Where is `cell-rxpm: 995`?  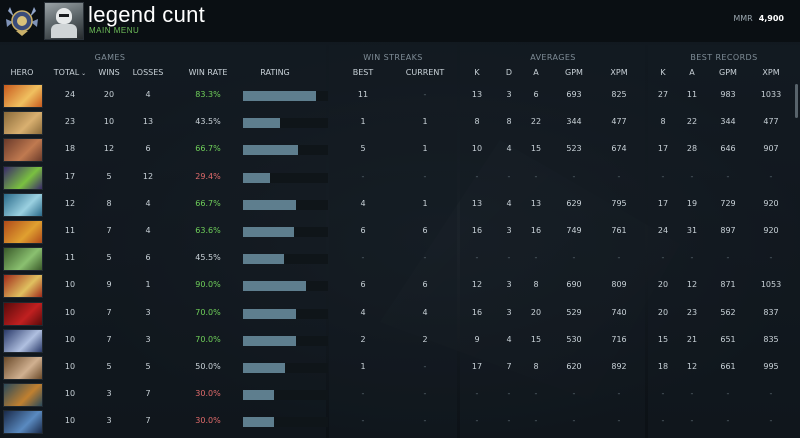 cell-rxpm: 995 is located at coordinates (771, 366).